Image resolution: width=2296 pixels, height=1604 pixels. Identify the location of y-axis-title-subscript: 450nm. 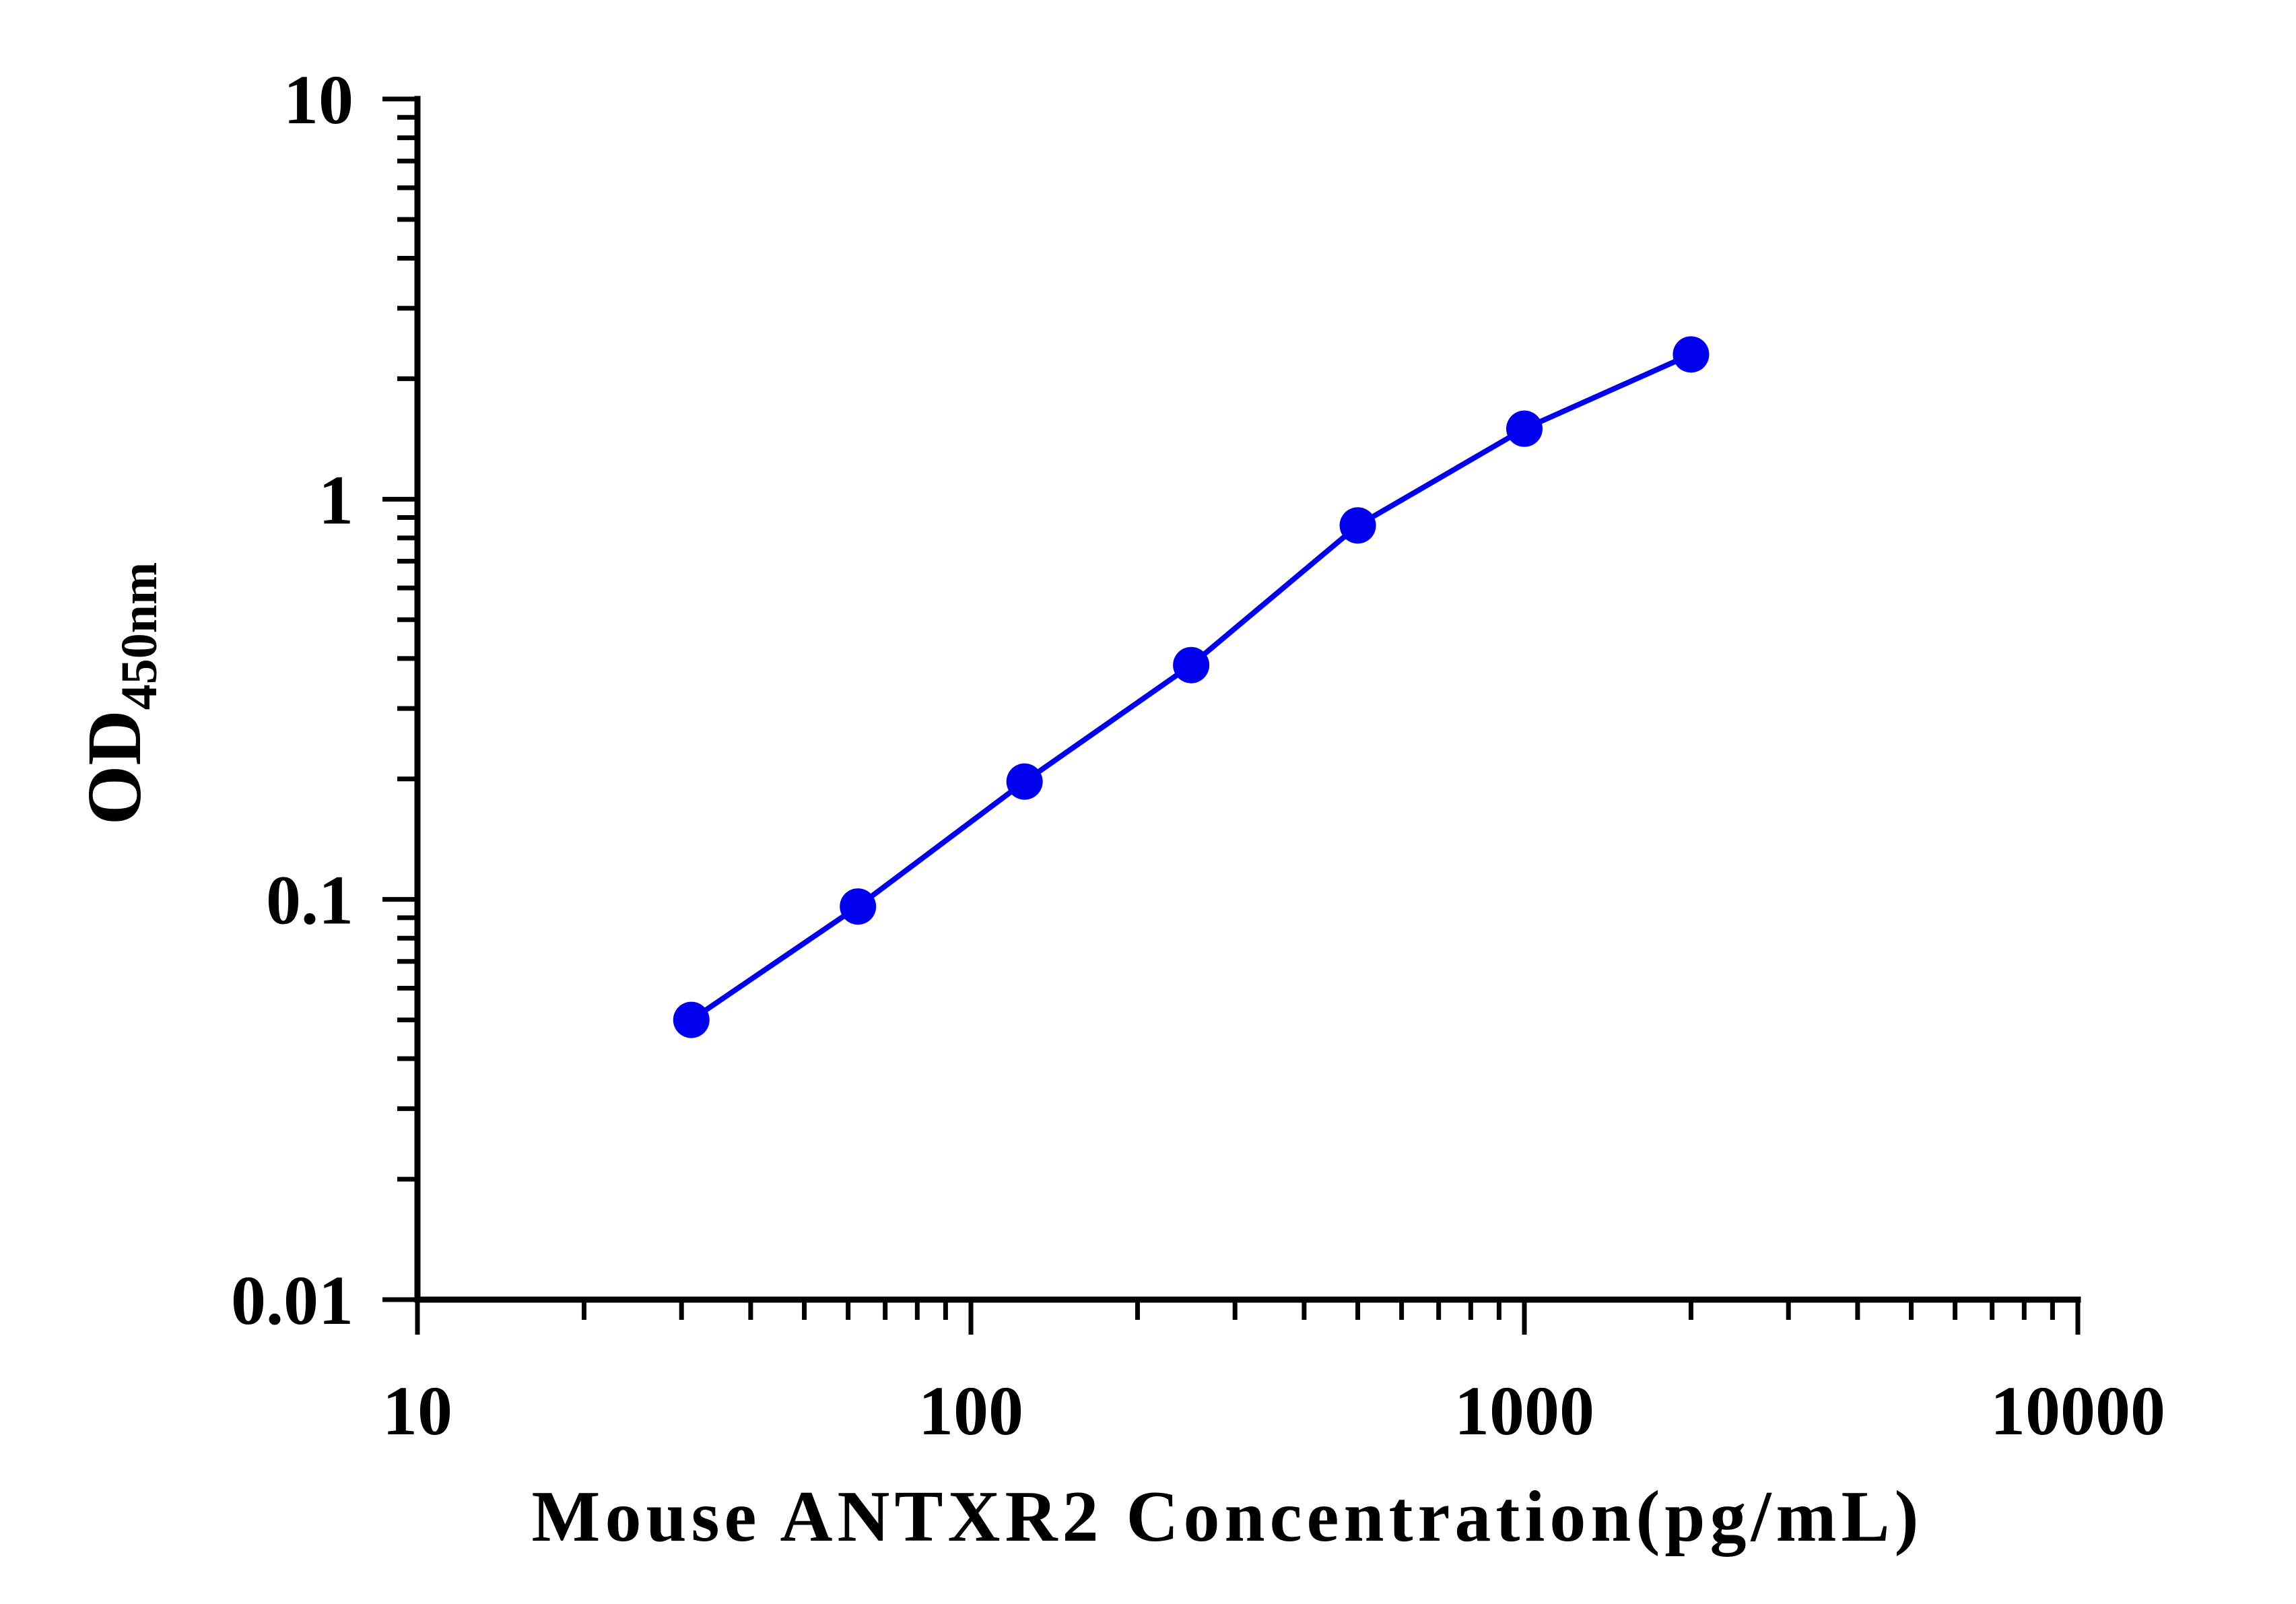
(139, 636).